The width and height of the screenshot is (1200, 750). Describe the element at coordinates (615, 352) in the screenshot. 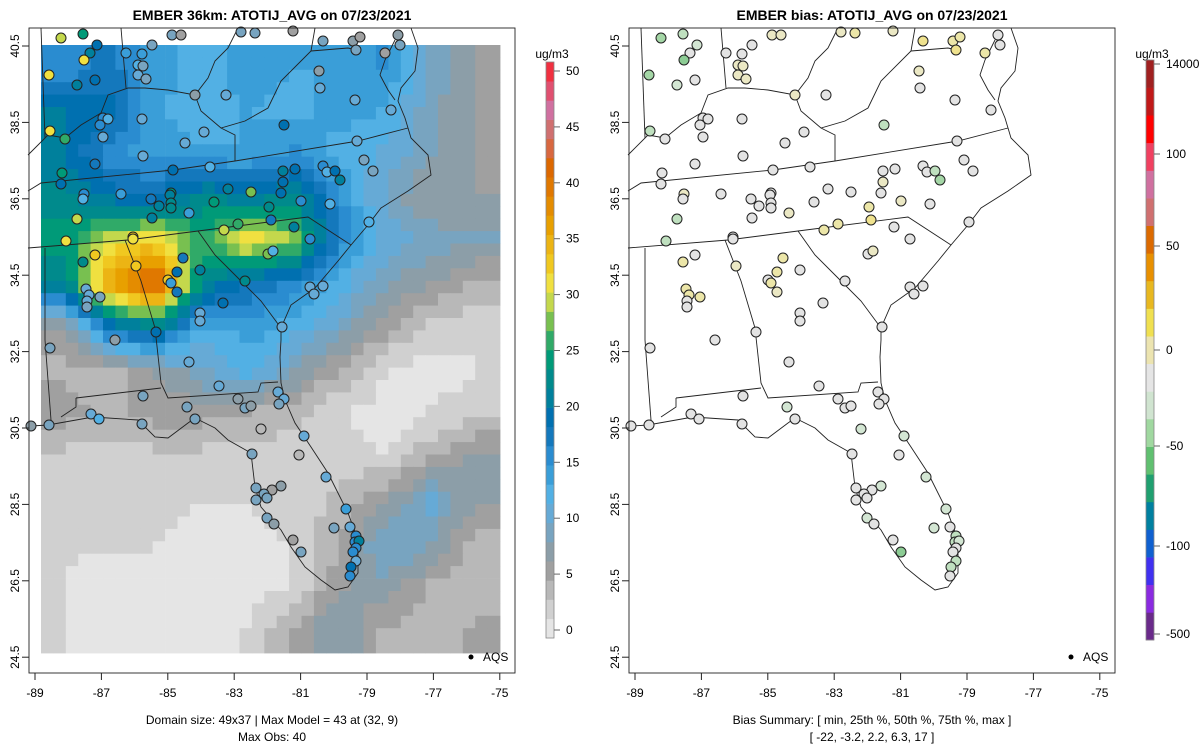

I see `y-tick-label: 32.5` at that location.